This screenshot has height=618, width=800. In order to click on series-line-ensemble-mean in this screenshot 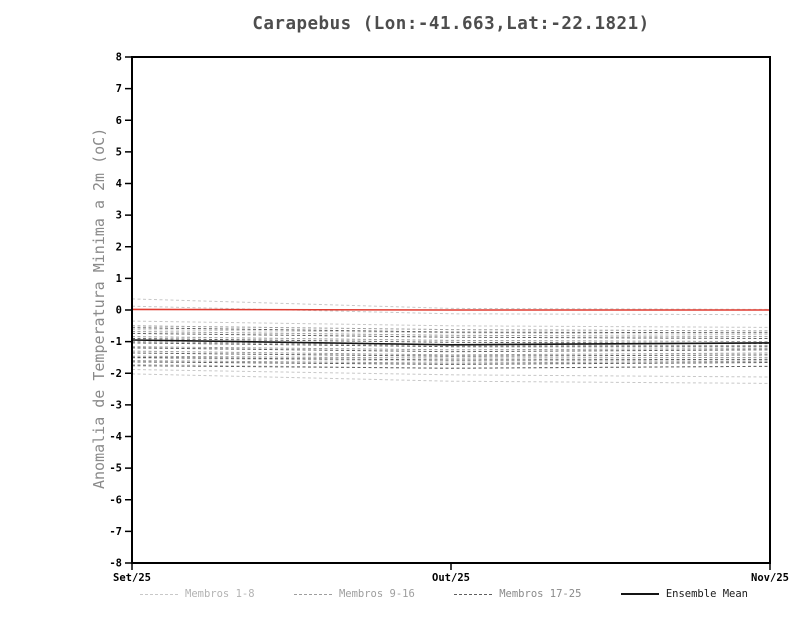, I will do `click(451, 342)`.